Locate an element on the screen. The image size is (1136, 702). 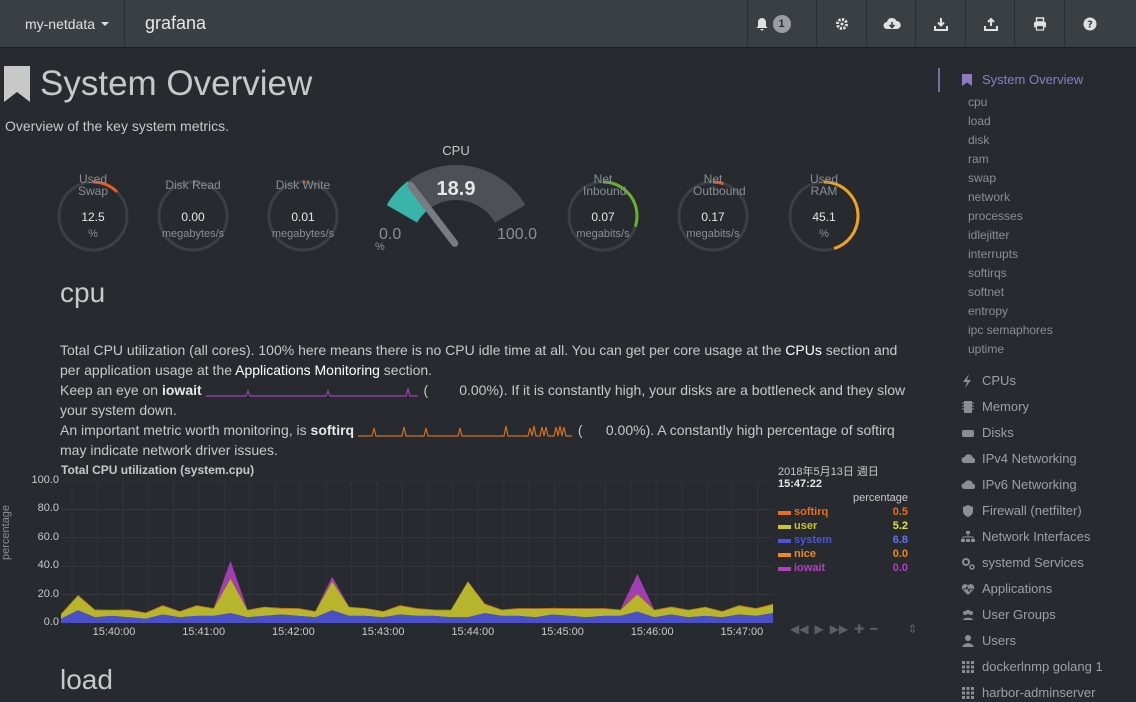
sidebar-section-label: Users is located at coordinates (999, 640).